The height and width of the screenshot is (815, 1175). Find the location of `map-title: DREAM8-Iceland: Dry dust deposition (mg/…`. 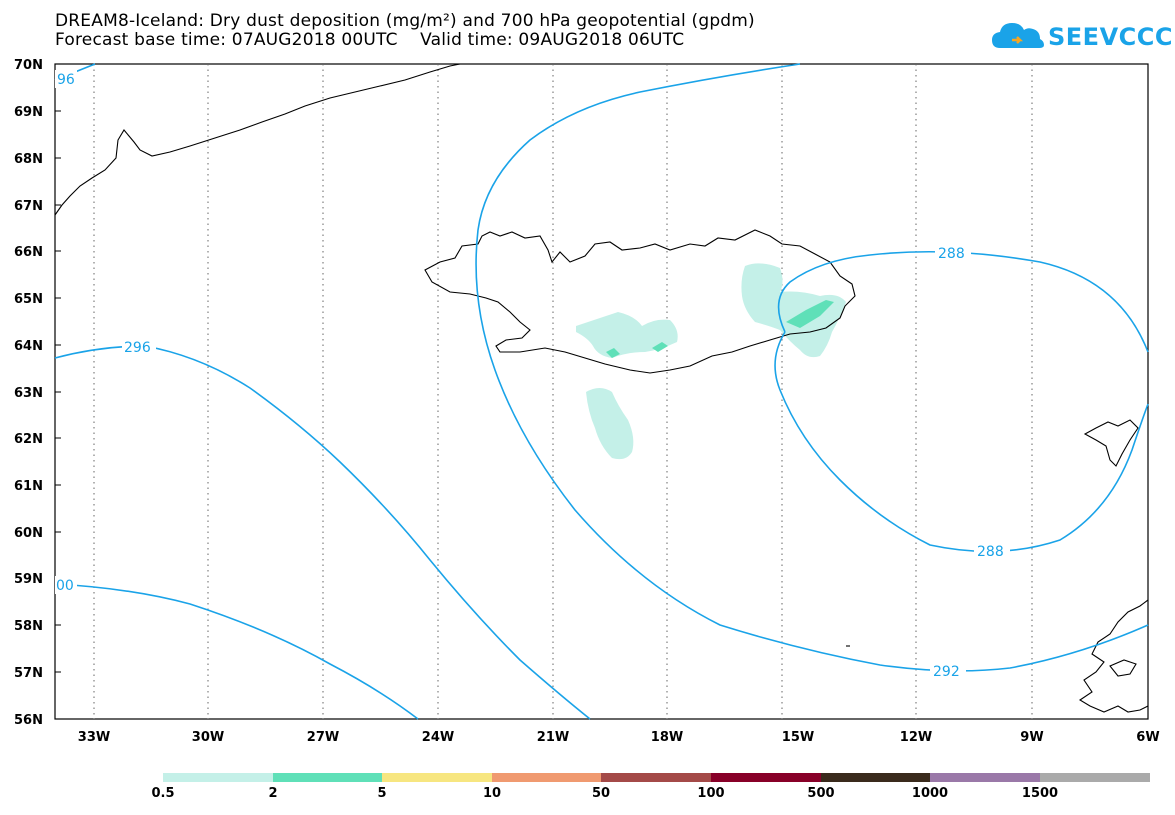

map-title: DREAM8-Iceland: Dry dust deposition (mg/… is located at coordinates (405, 21).